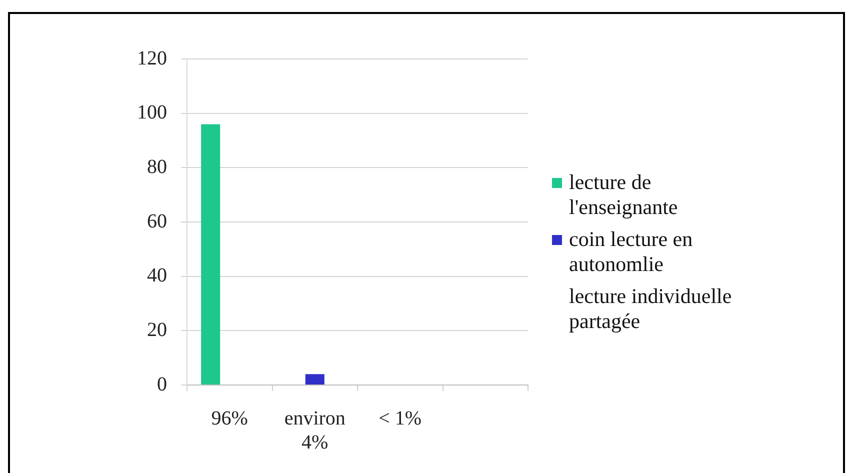 The width and height of the screenshot is (854, 473). What do you see at coordinates (157, 167) in the screenshot?
I see `y-tick-label: 80` at bounding box center [157, 167].